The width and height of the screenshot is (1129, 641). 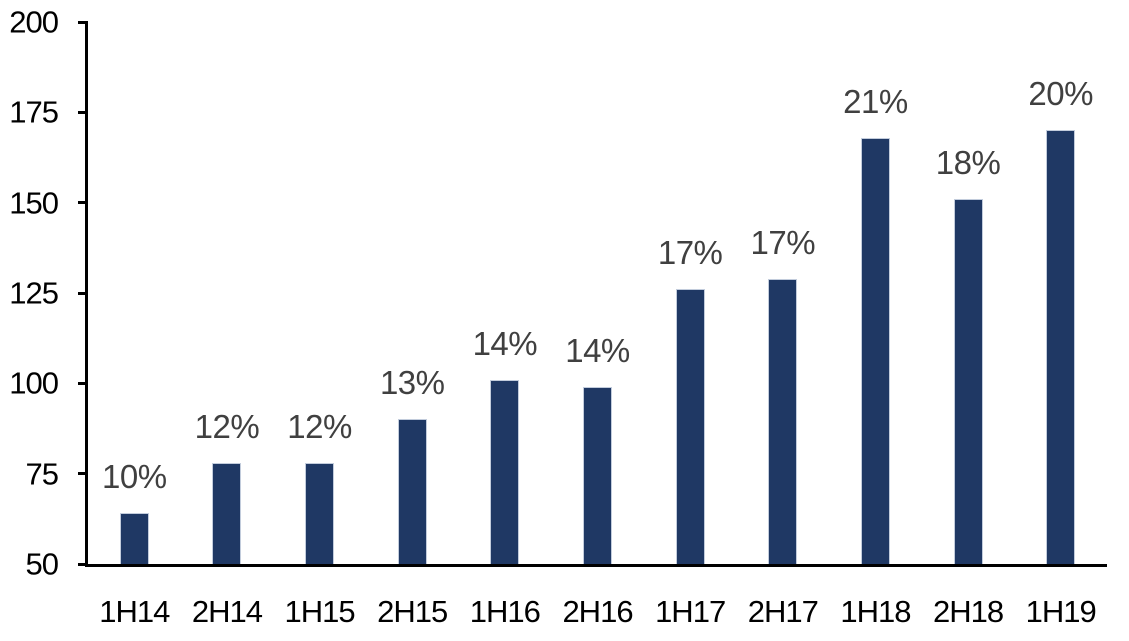 I want to click on x-axis-tick-label: 1H18, so click(x=875, y=611).